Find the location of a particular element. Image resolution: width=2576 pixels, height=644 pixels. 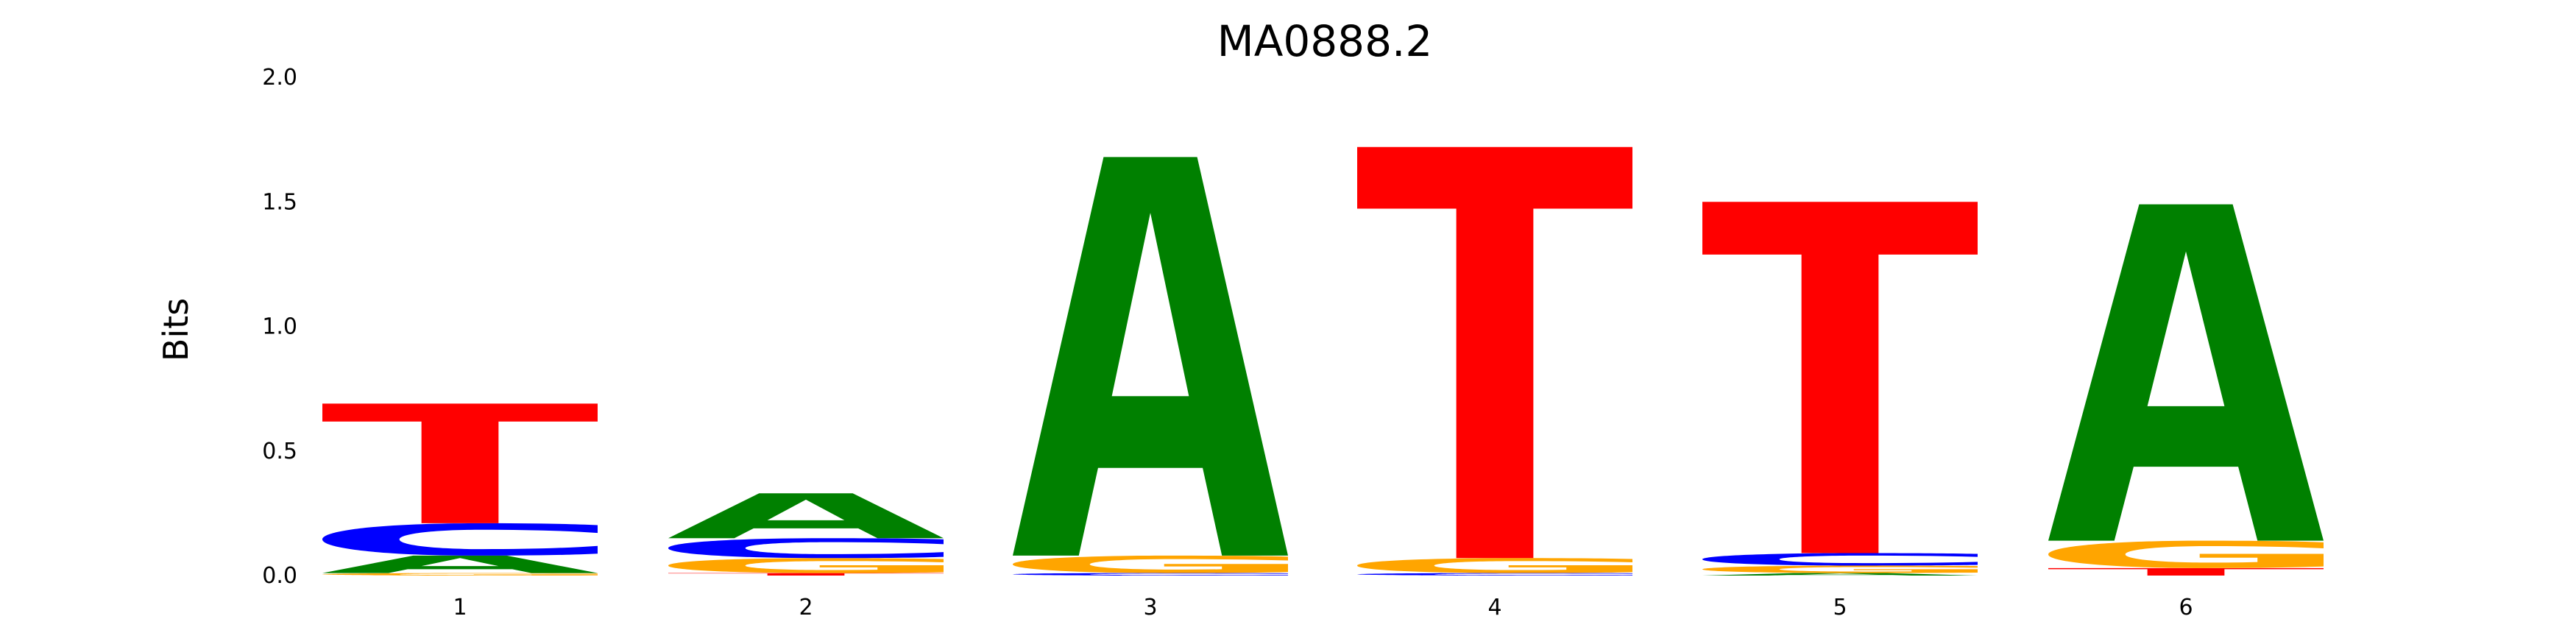

y-tick-label: 2.0 is located at coordinates (279, 78).